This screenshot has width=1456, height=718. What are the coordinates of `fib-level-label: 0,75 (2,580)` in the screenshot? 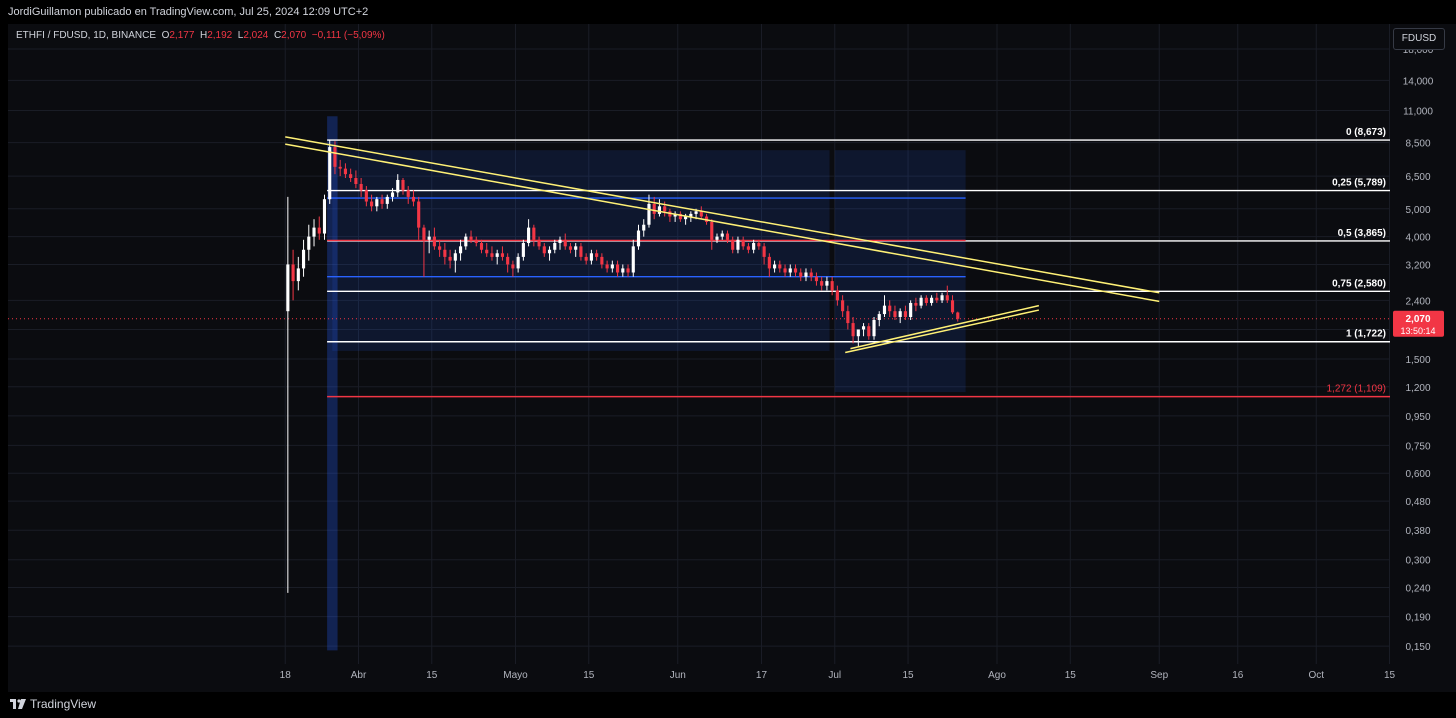 It's located at (1359, 283).